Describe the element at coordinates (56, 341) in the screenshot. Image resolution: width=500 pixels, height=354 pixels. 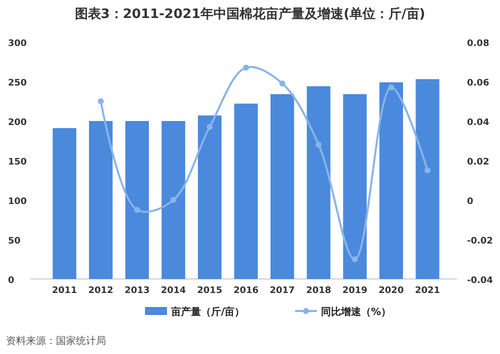
I see `text: 资料来源：国家统计局` at that location.